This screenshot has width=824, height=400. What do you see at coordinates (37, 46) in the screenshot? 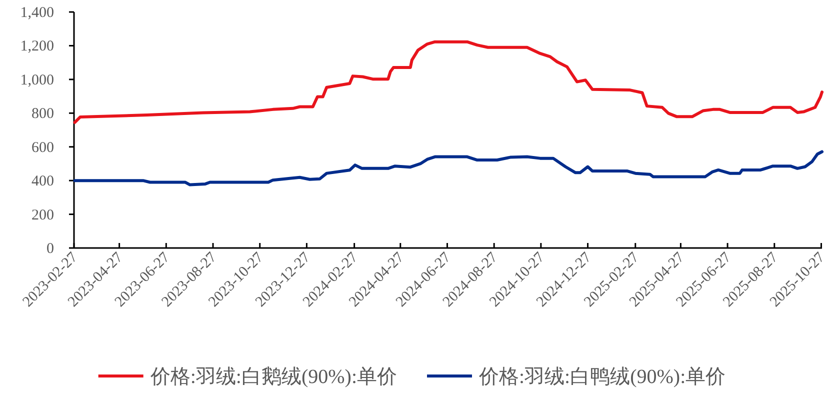
I see `y-tick-label: 1,200` at bounding box center [37, 46].